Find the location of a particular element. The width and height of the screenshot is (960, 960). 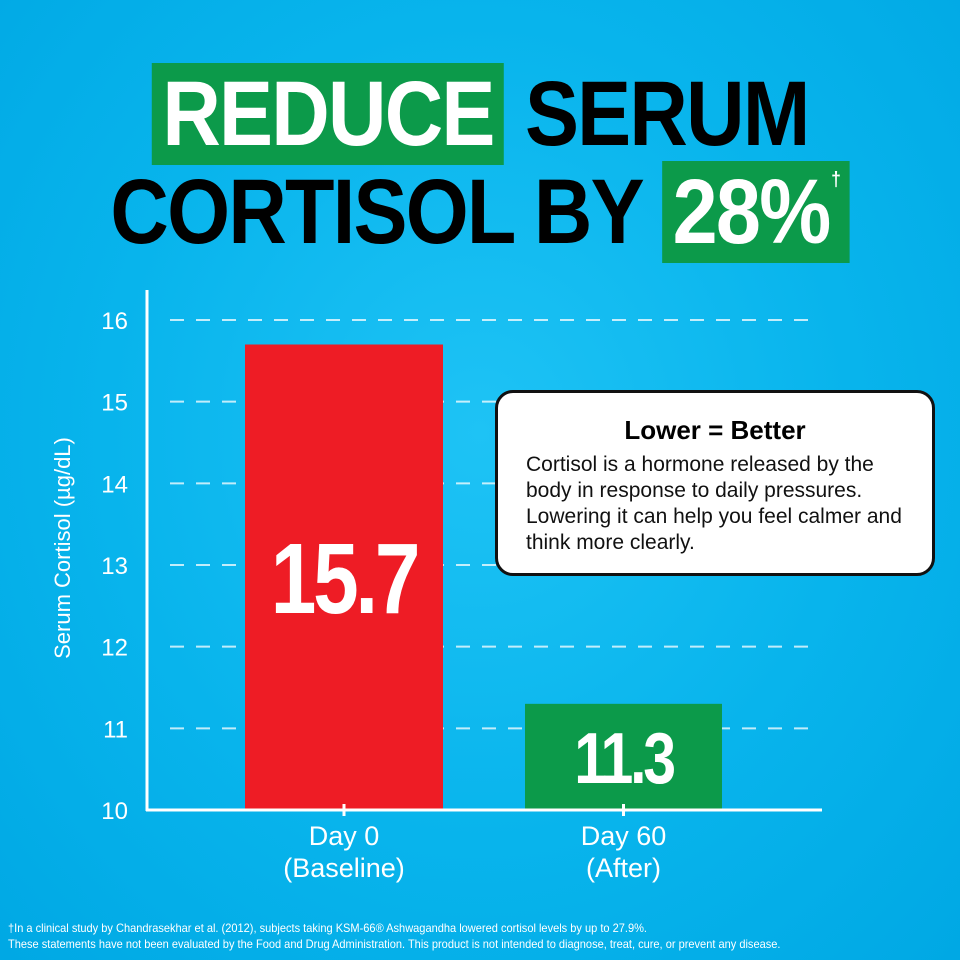

x-tick-label: Day 0 is located at coordinates (344, 836).